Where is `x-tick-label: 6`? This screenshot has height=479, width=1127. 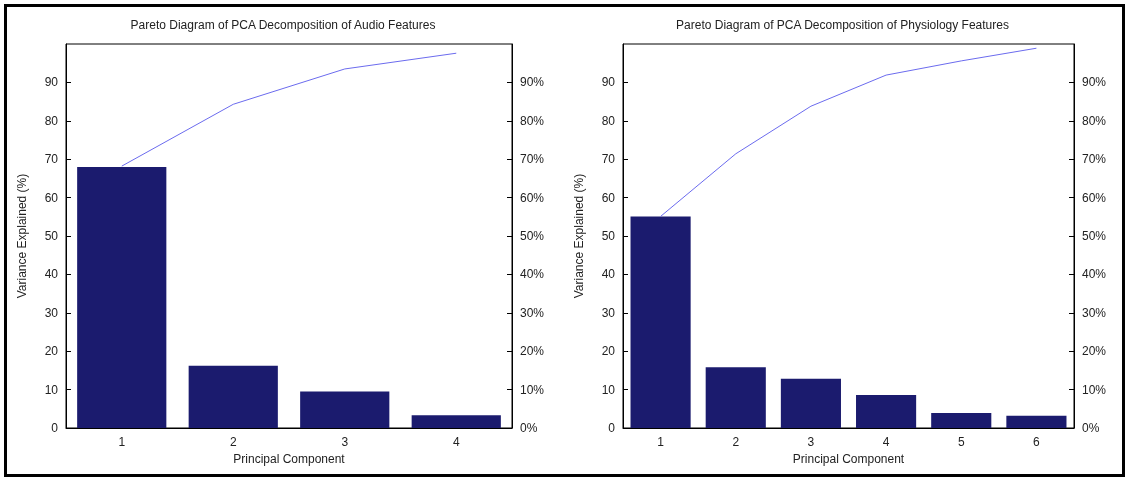
x-tick-label: 6 is located at coordinates (1037, 442).